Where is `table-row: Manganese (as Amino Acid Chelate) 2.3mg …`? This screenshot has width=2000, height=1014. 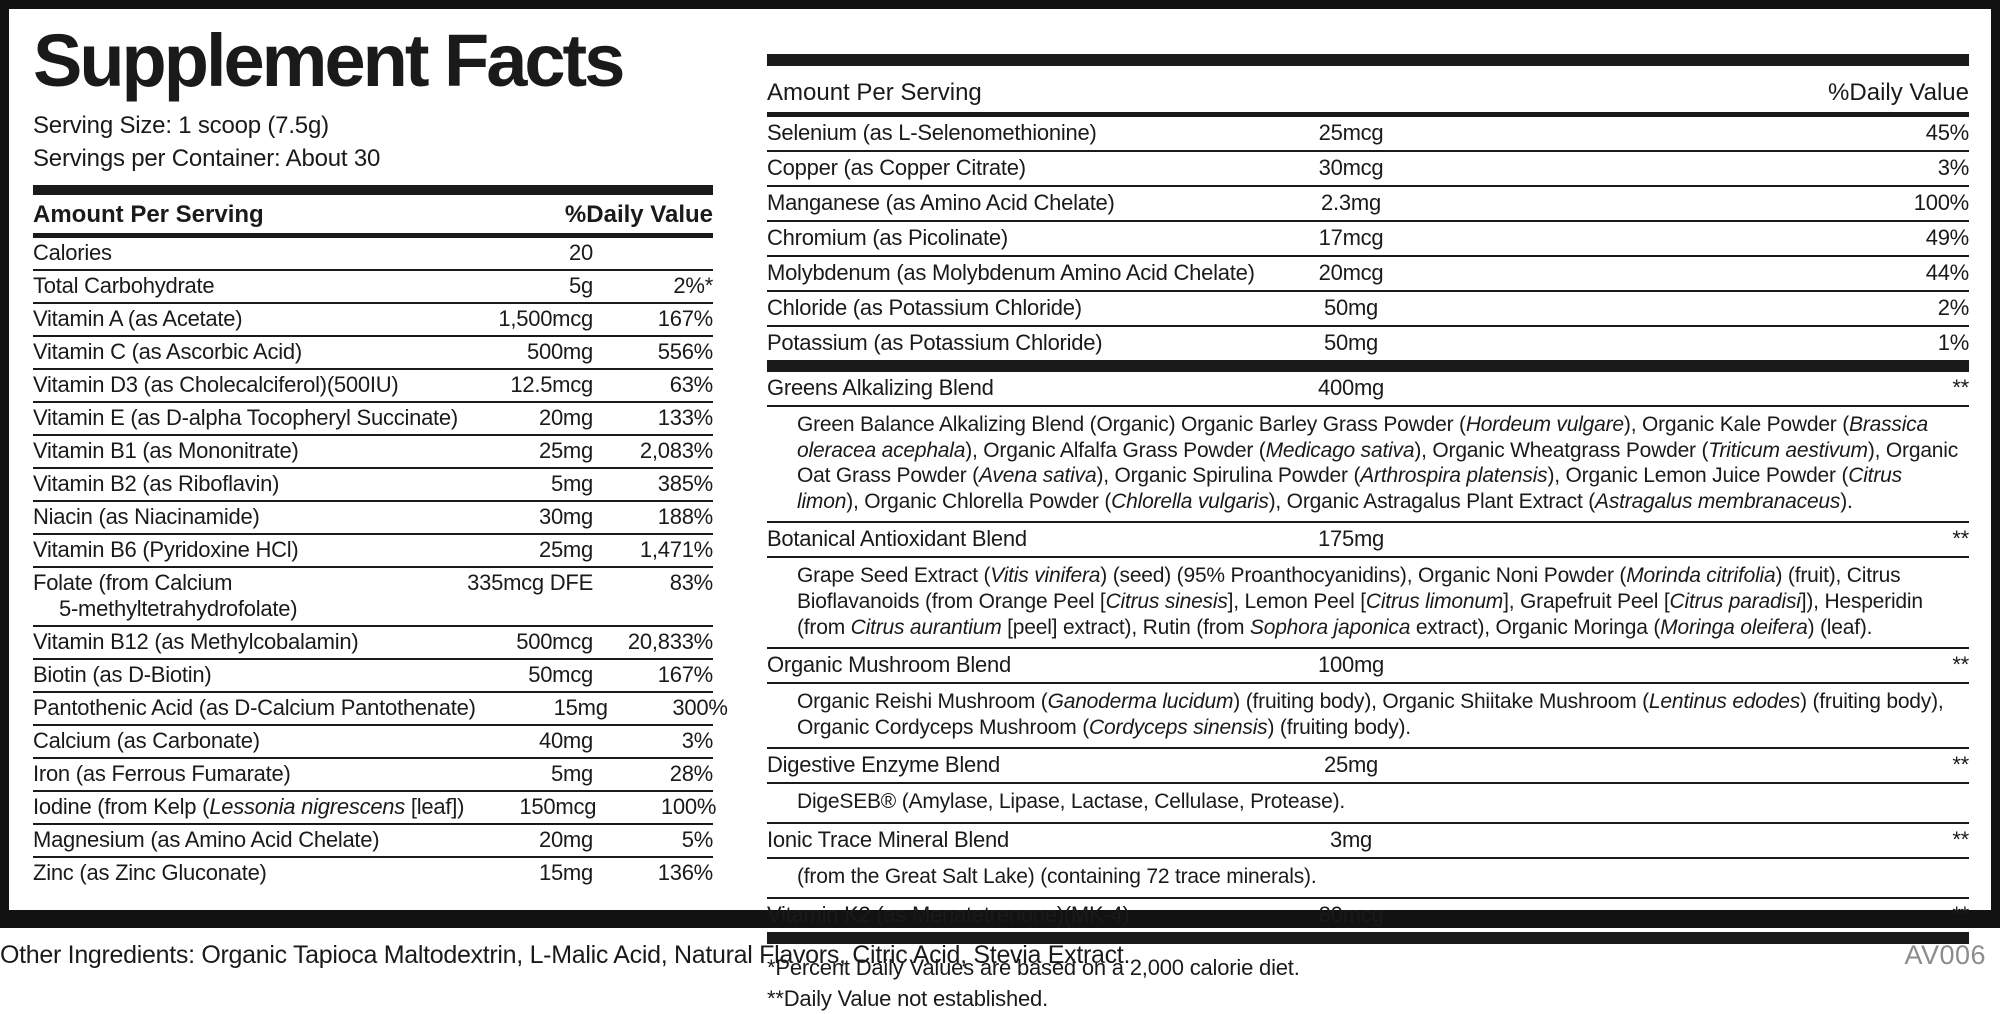 table-row: Manganese (as Amino Acid Chelate) 2.3mg … is located at coordinates (1368, 202).